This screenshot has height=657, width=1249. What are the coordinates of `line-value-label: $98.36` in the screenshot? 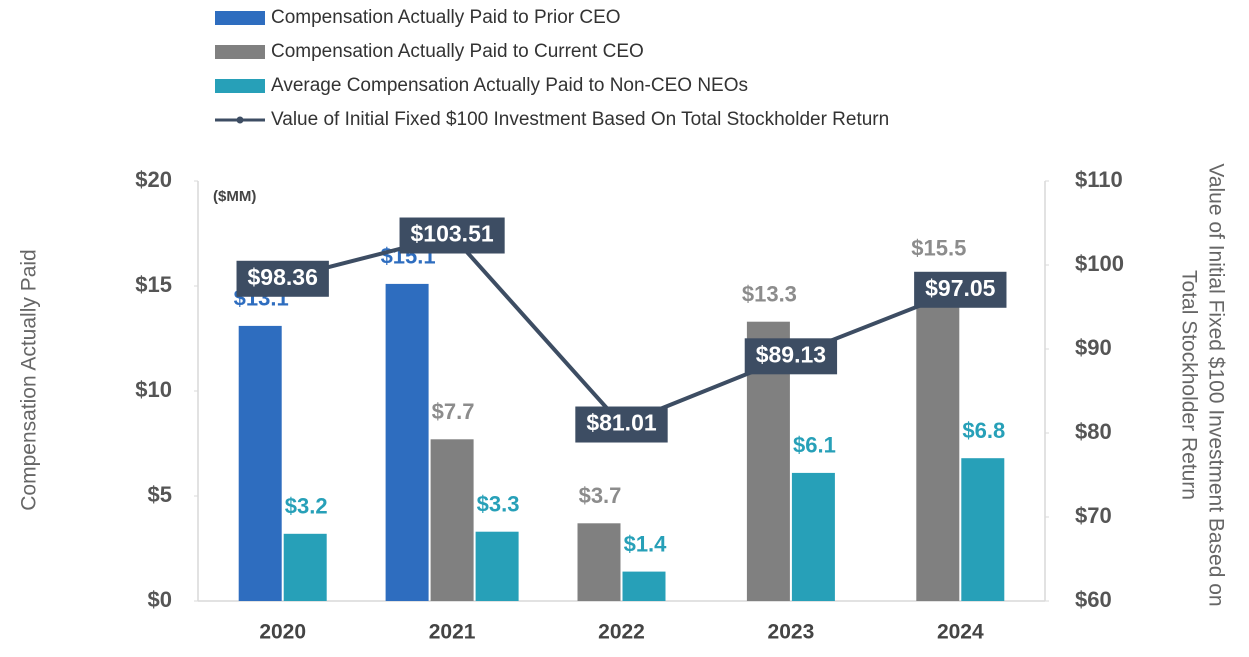 It's located at (283, 277).